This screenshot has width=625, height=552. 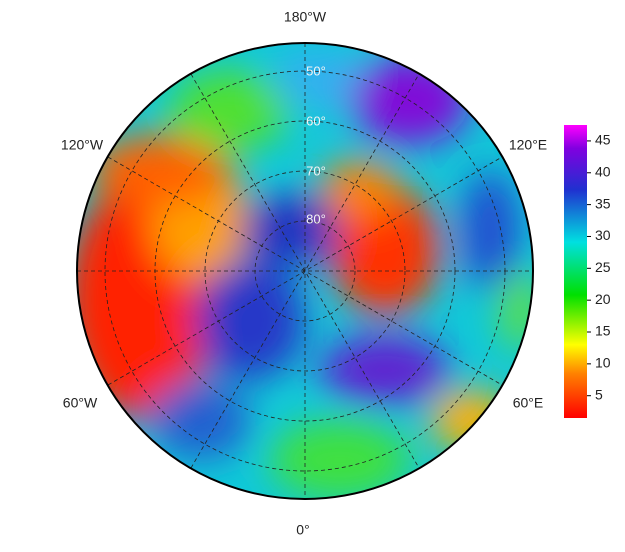 What do you see at coordinates (603, 140) in the screenshot?
I see `colorbar-tick-label: 45` at bounding box center [603, 140].